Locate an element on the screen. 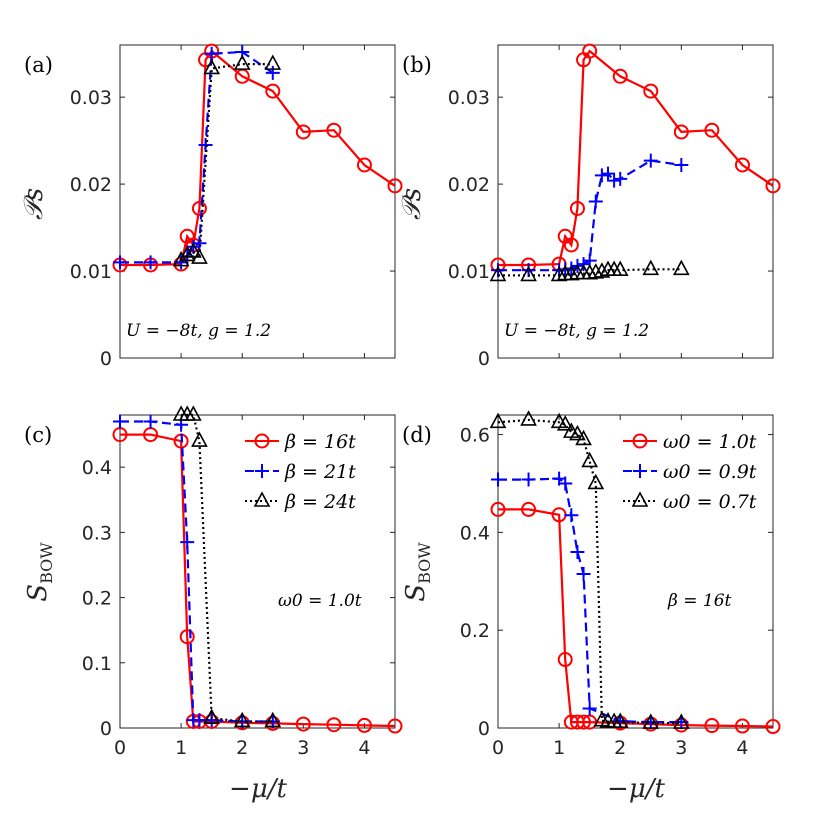  panel-a-ytick-label: 0.03 is located at coordinates (91, 98).